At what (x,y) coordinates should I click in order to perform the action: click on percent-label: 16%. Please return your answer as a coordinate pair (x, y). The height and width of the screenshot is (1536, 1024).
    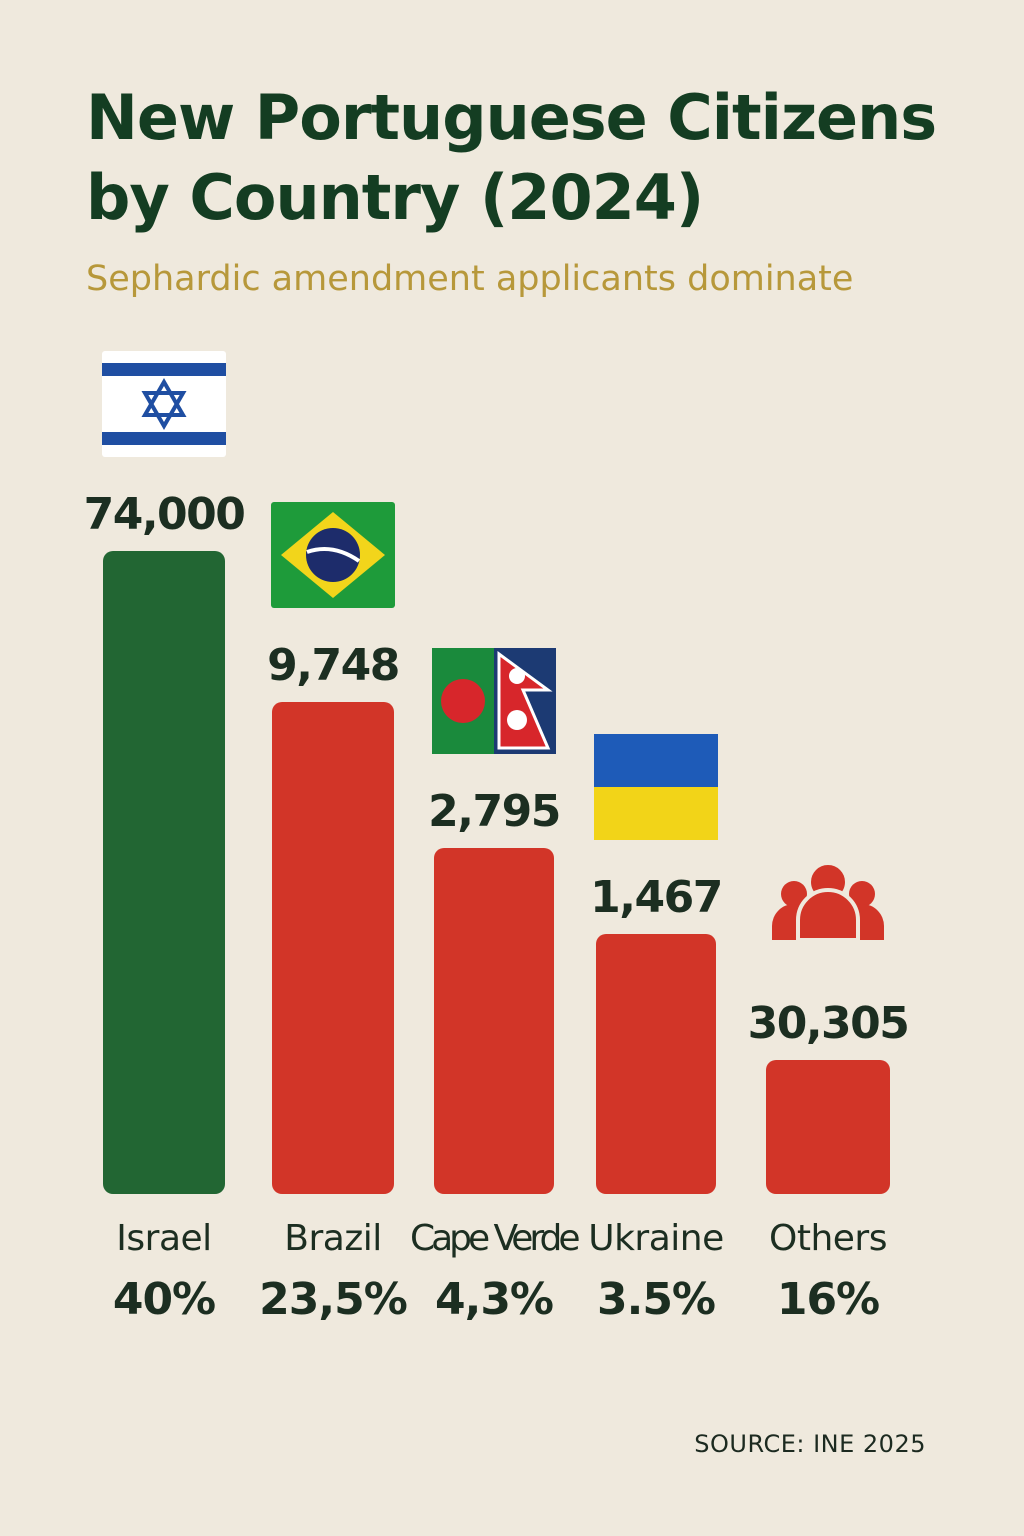
    Looking at the image, I should click on (828, 1299).